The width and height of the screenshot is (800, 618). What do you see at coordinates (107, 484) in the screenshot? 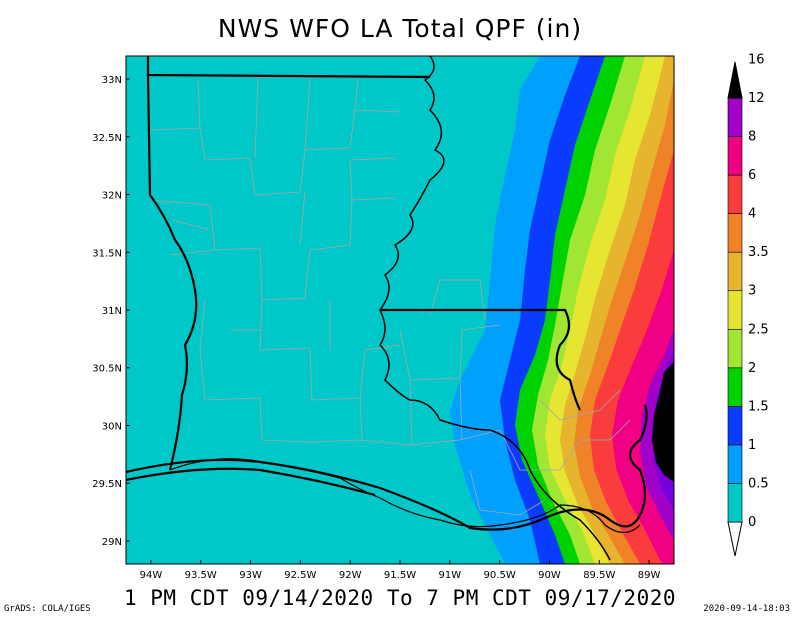
I see `lat-tick-label: 29.5N` at bounding box center [107, 484].